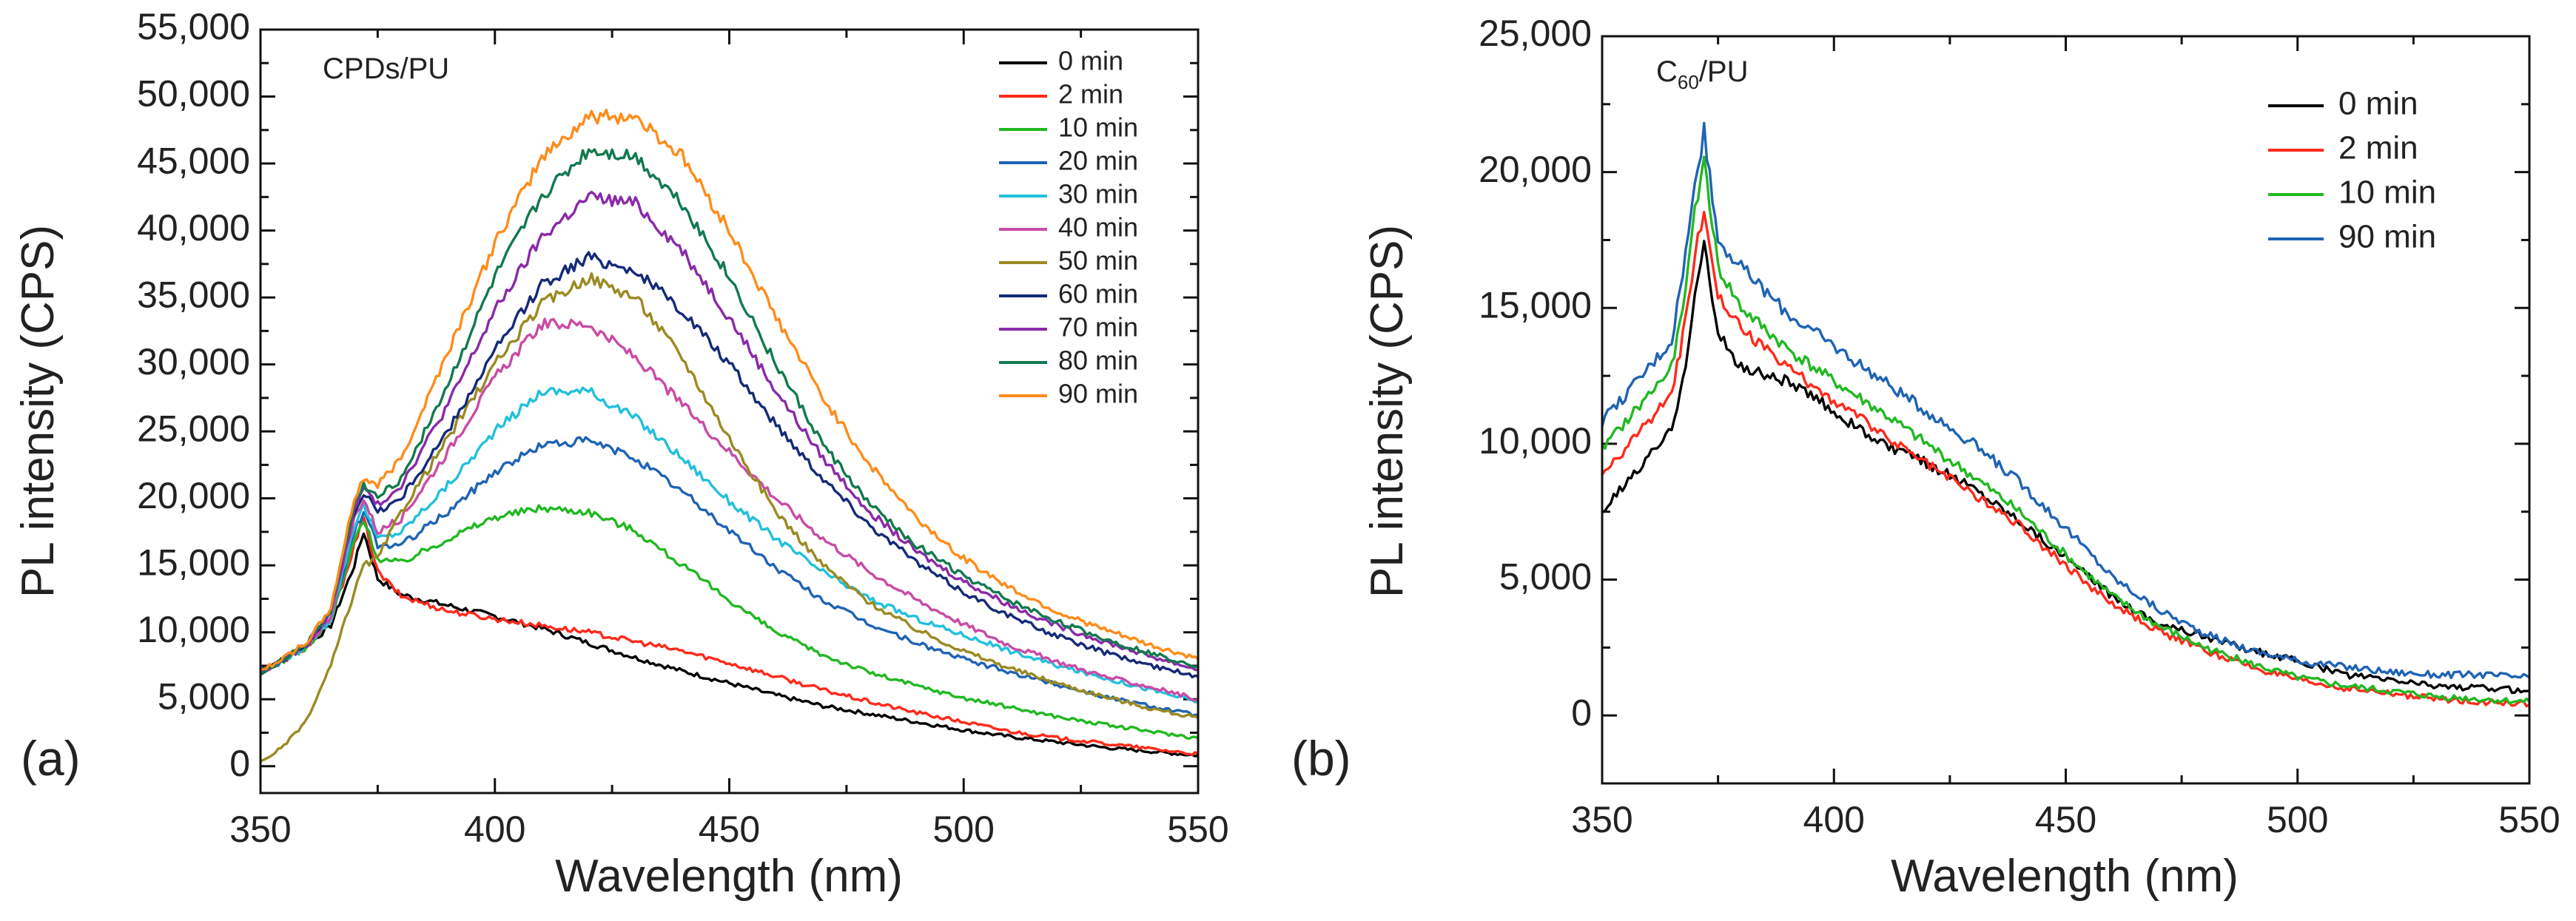  What do you see at coordinates (2065, 876) in the screenshot?
I see `panel-b-xlabel: Wavelength (nm)` at bounding box center [2065, 876].